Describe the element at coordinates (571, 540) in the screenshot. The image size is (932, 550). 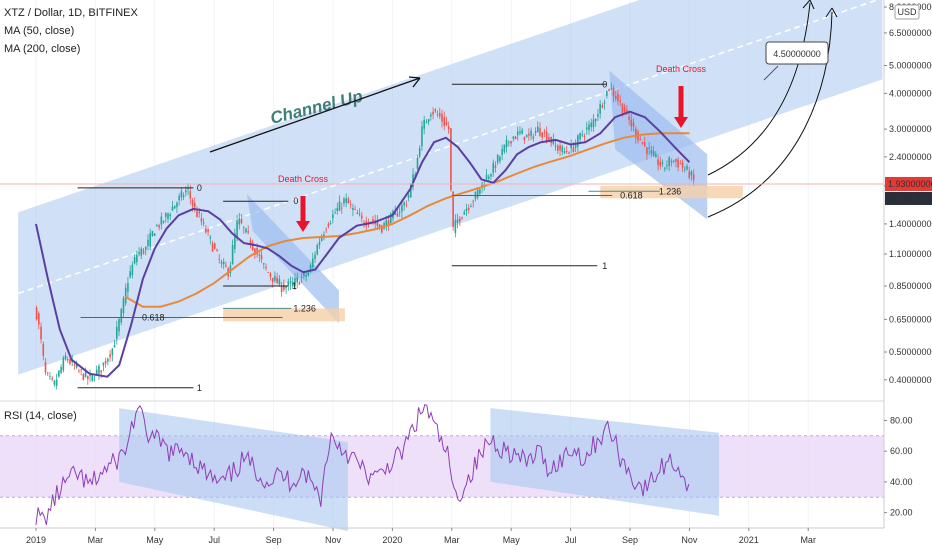
I see `time-tick-label: Jul` at that location.